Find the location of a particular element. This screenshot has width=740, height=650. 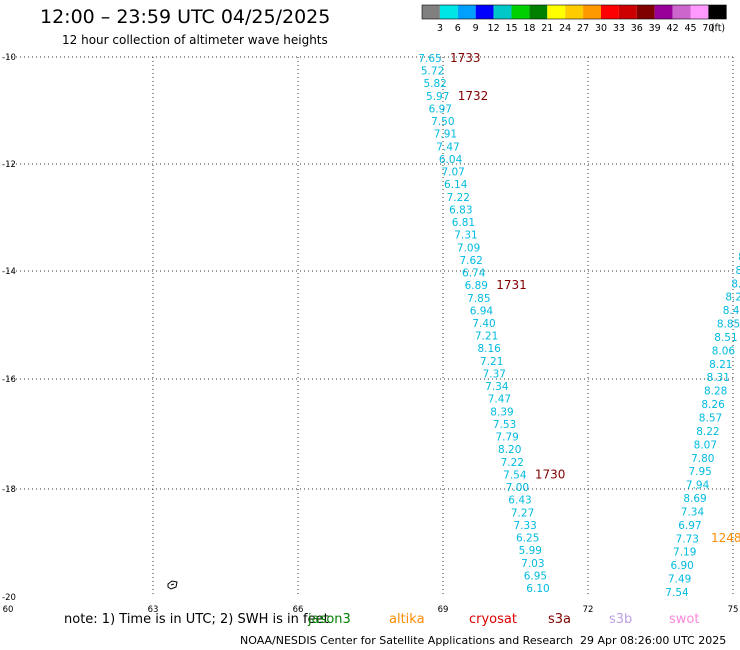

colorbar-label: 30 is located at coordinates (601, 28).